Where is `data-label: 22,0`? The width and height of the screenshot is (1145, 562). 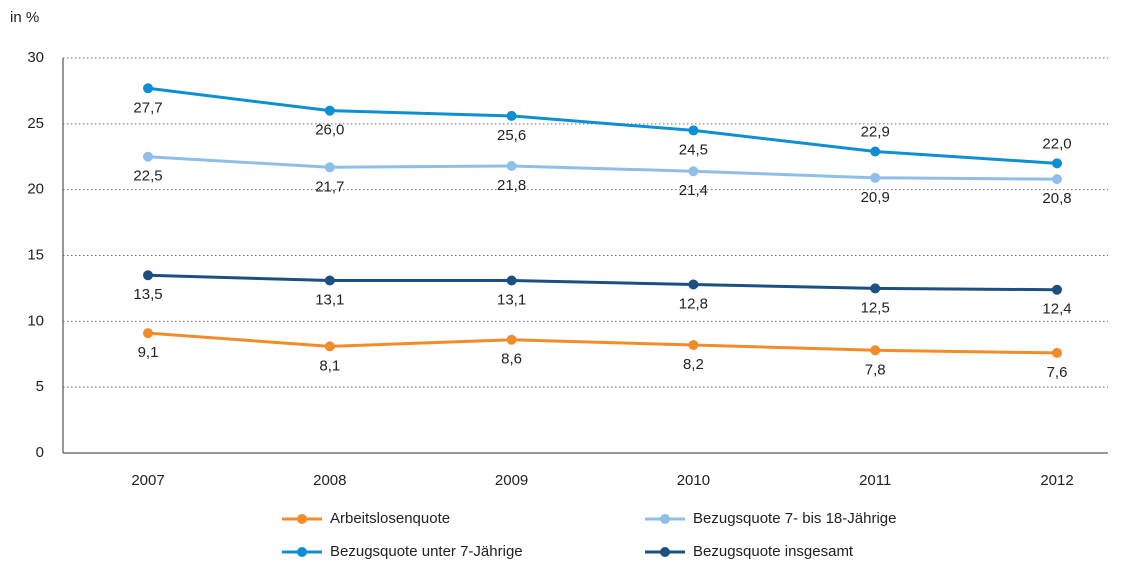 data-label: 22,0 is located at coordinates (1056, 143).